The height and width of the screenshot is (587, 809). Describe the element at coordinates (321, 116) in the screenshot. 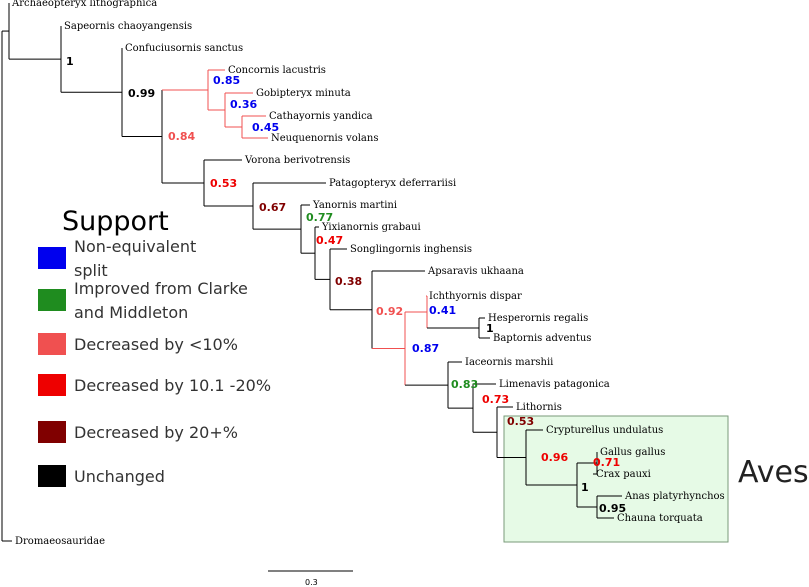

I see `taxon-label: Cathayornis yandica` at that location.